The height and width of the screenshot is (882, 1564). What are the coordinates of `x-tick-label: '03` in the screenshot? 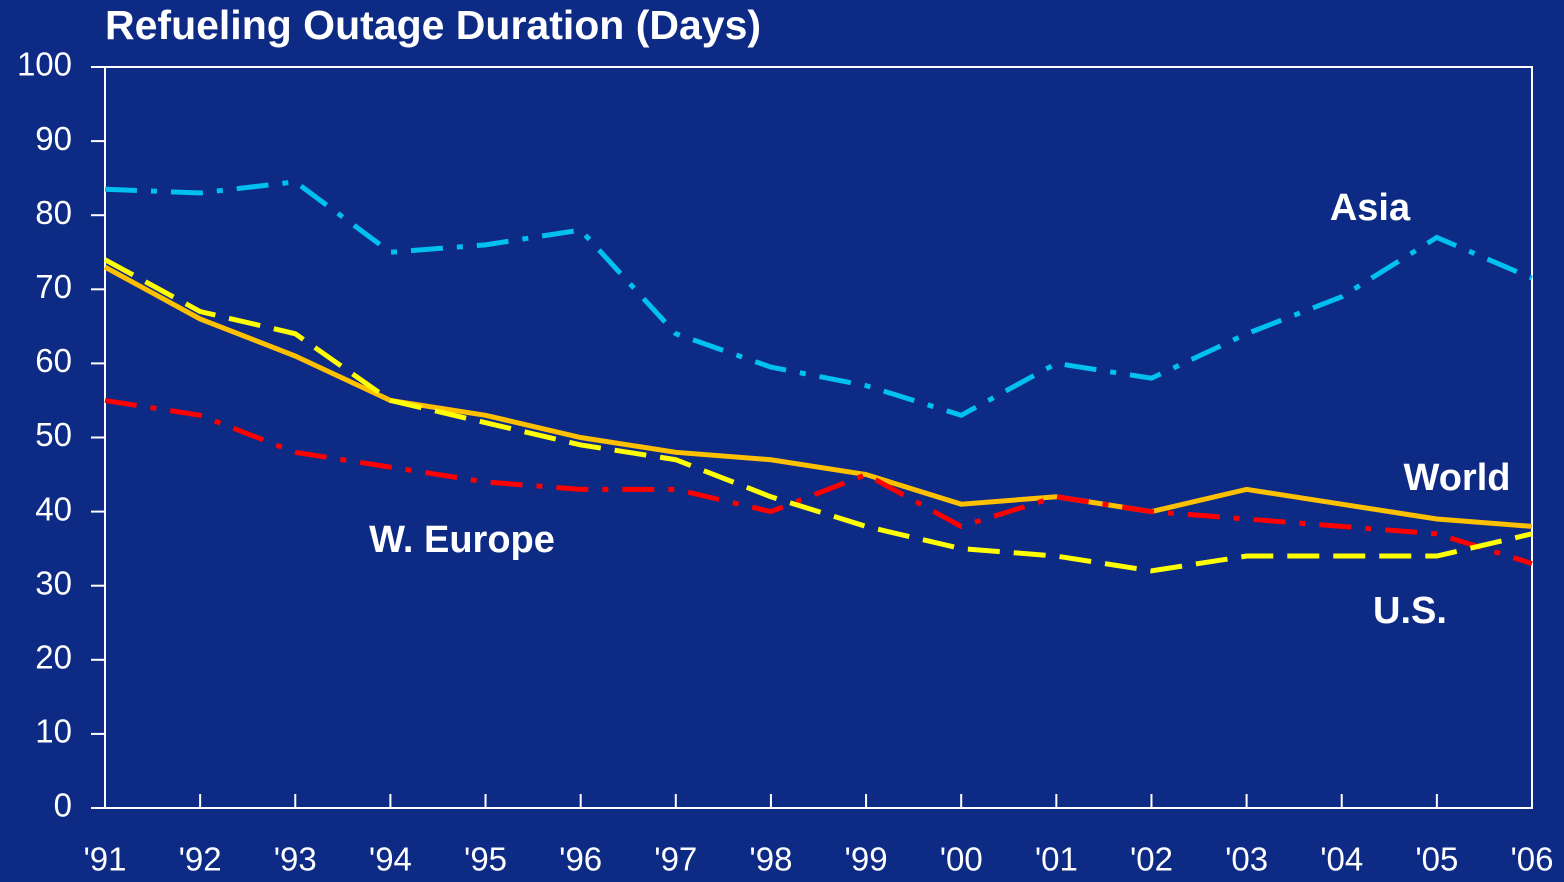 It's located at (1246, 859).